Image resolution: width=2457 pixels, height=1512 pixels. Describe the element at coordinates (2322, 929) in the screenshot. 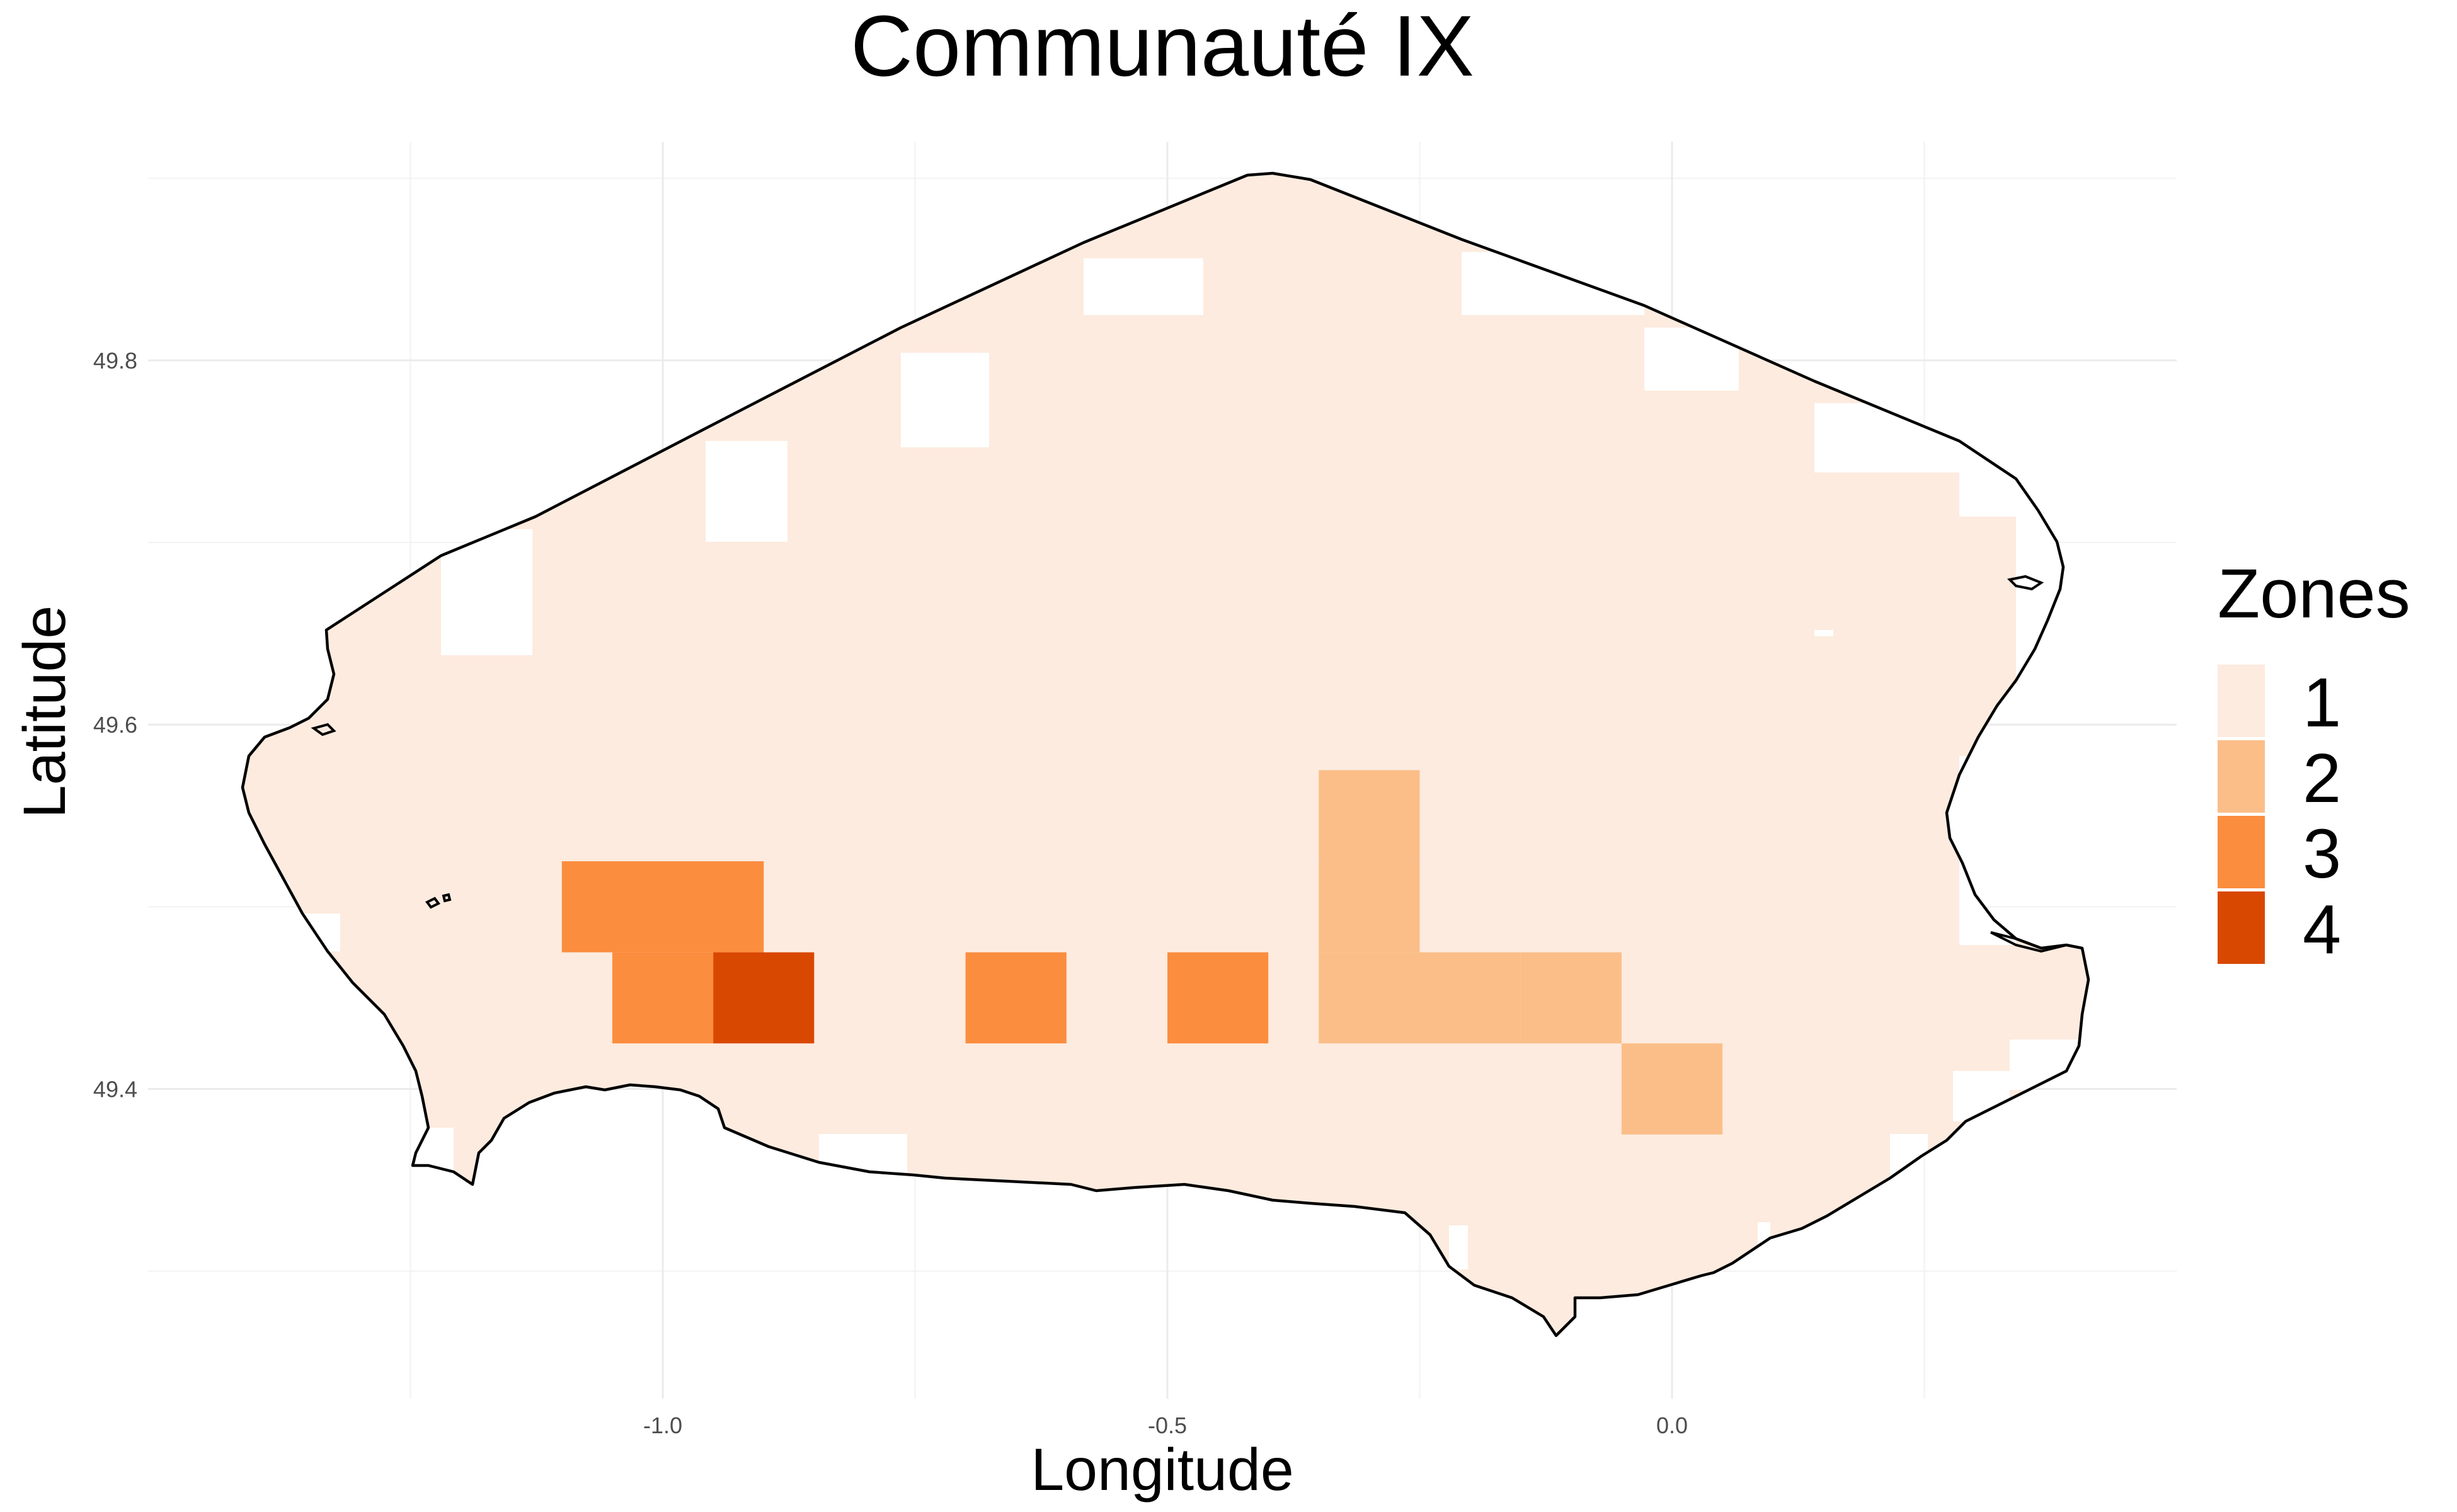

I see `legend-label: 4` at that location.